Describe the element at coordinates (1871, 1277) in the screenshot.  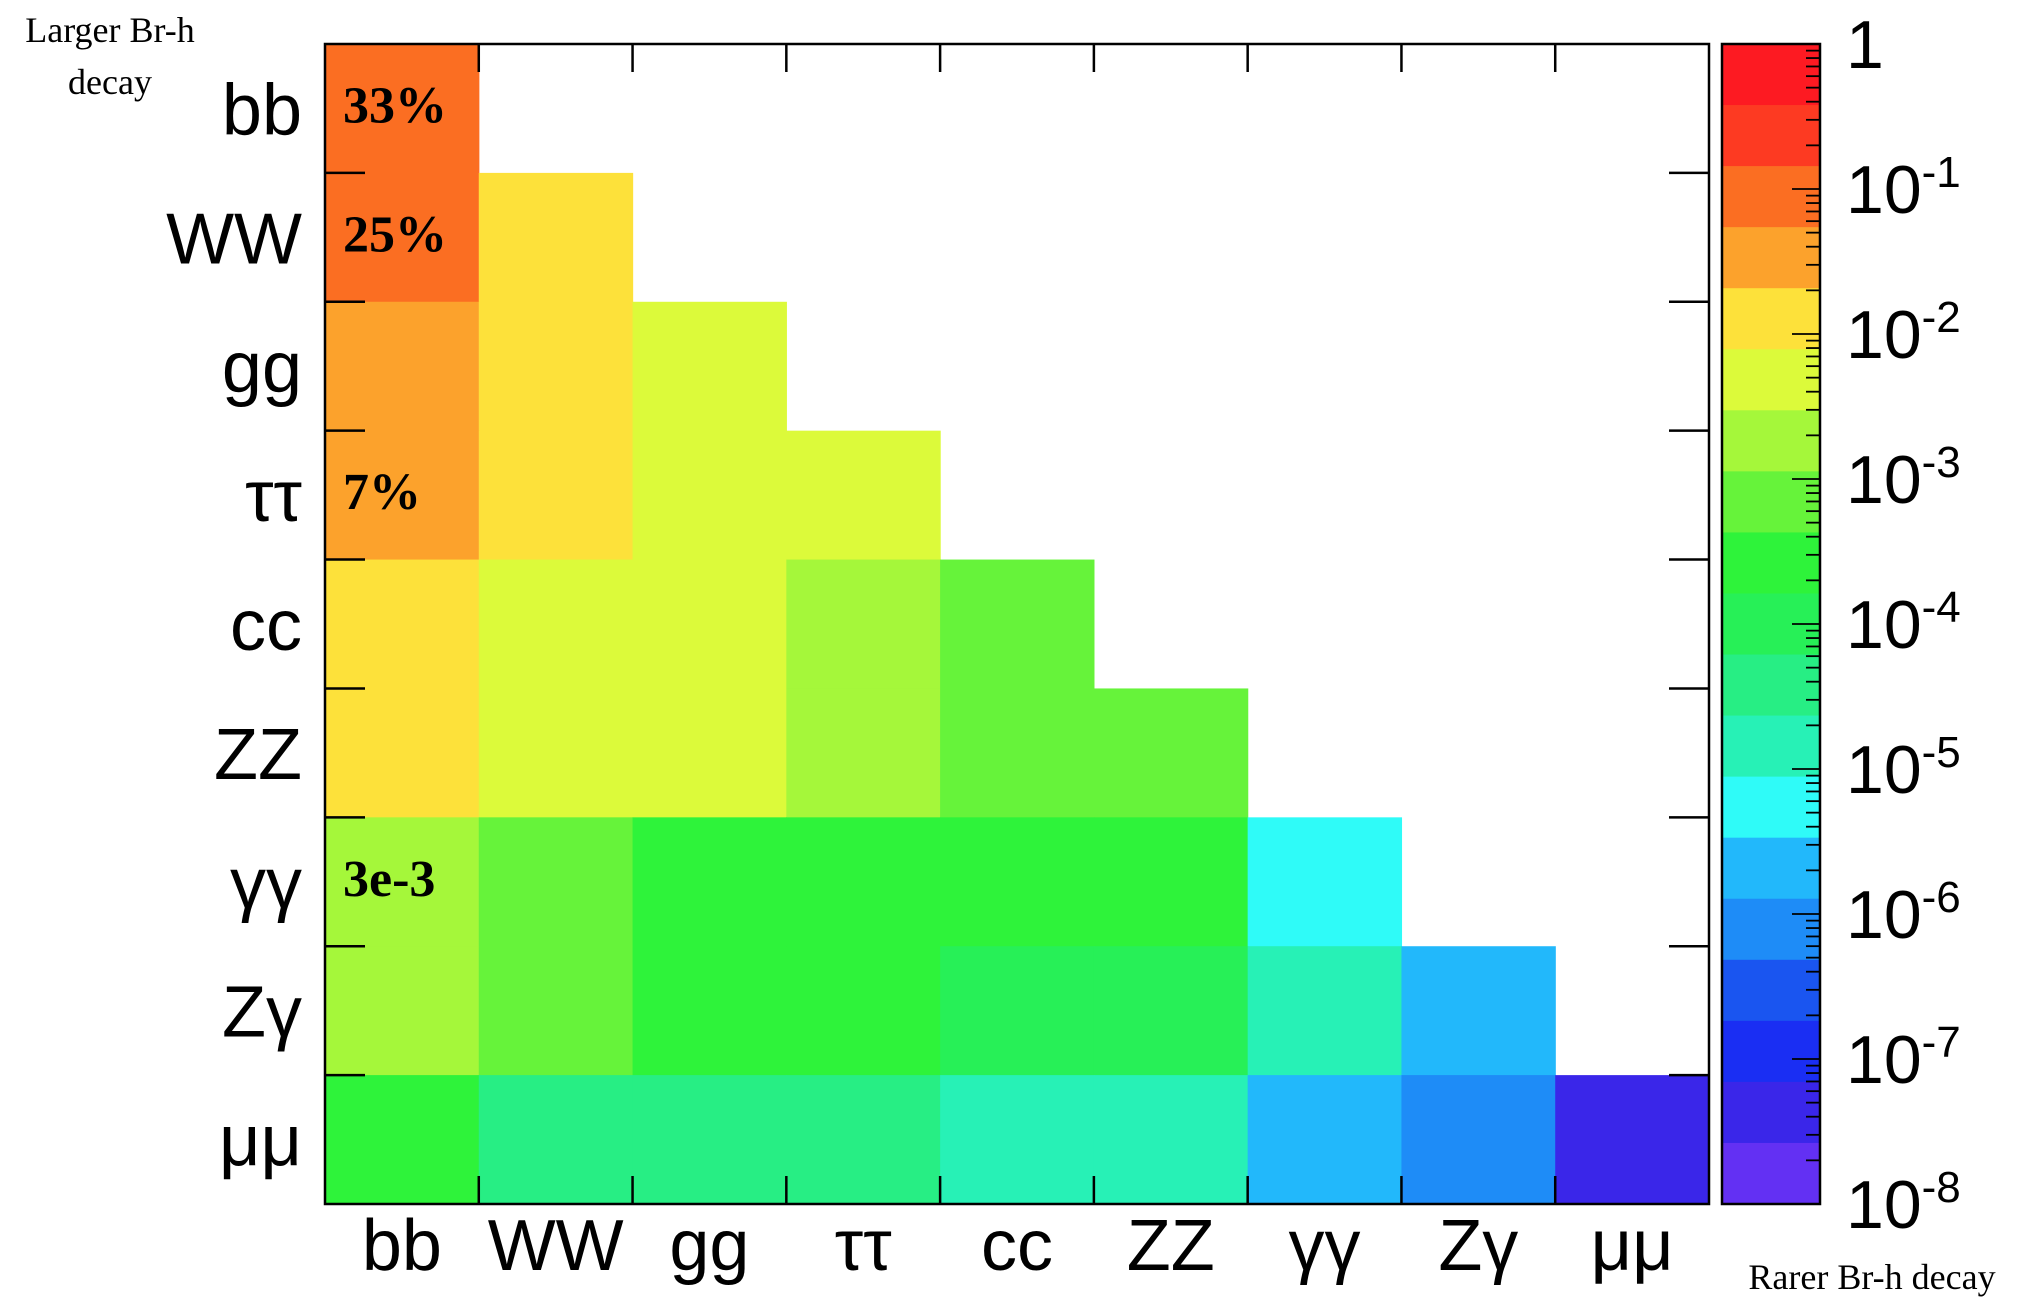
I see `x-axis-title: Rarer Br-h decay` at that location.